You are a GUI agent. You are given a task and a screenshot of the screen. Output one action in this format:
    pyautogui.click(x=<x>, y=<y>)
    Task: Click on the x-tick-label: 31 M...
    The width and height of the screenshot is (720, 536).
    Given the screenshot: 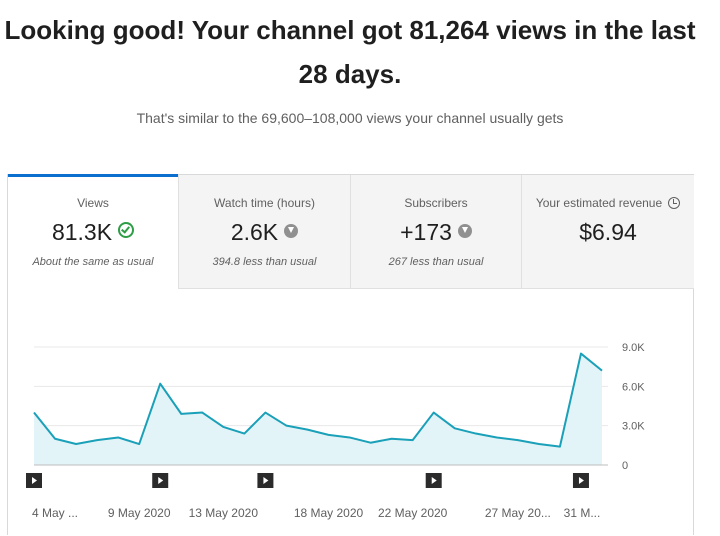 What is the action you would take?
    pyautogui.click(x=582, y=513)
    